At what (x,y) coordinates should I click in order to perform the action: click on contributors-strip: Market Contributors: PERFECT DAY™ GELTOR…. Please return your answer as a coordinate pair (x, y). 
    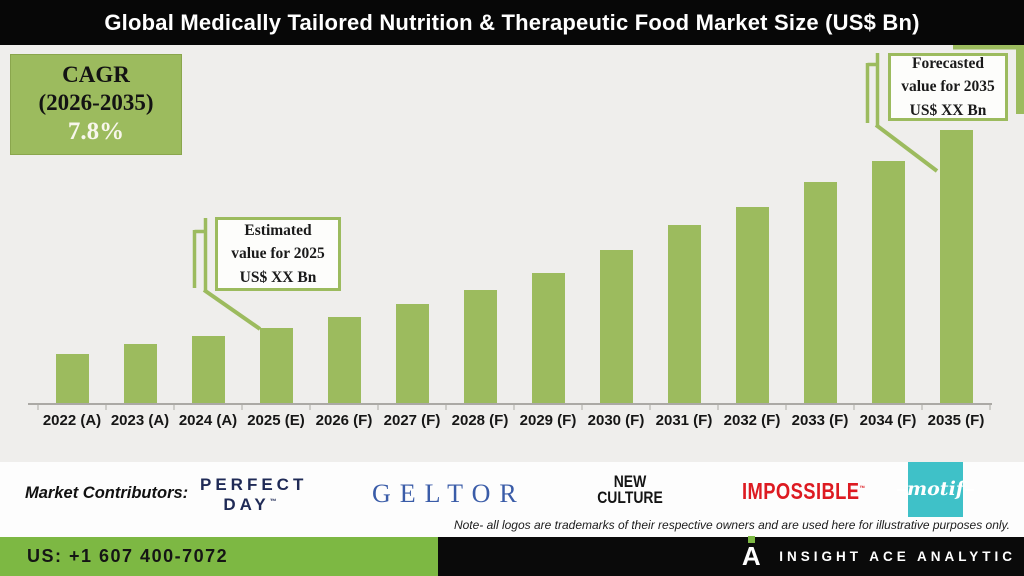
    Looking at the image, I should click on (512, 499).